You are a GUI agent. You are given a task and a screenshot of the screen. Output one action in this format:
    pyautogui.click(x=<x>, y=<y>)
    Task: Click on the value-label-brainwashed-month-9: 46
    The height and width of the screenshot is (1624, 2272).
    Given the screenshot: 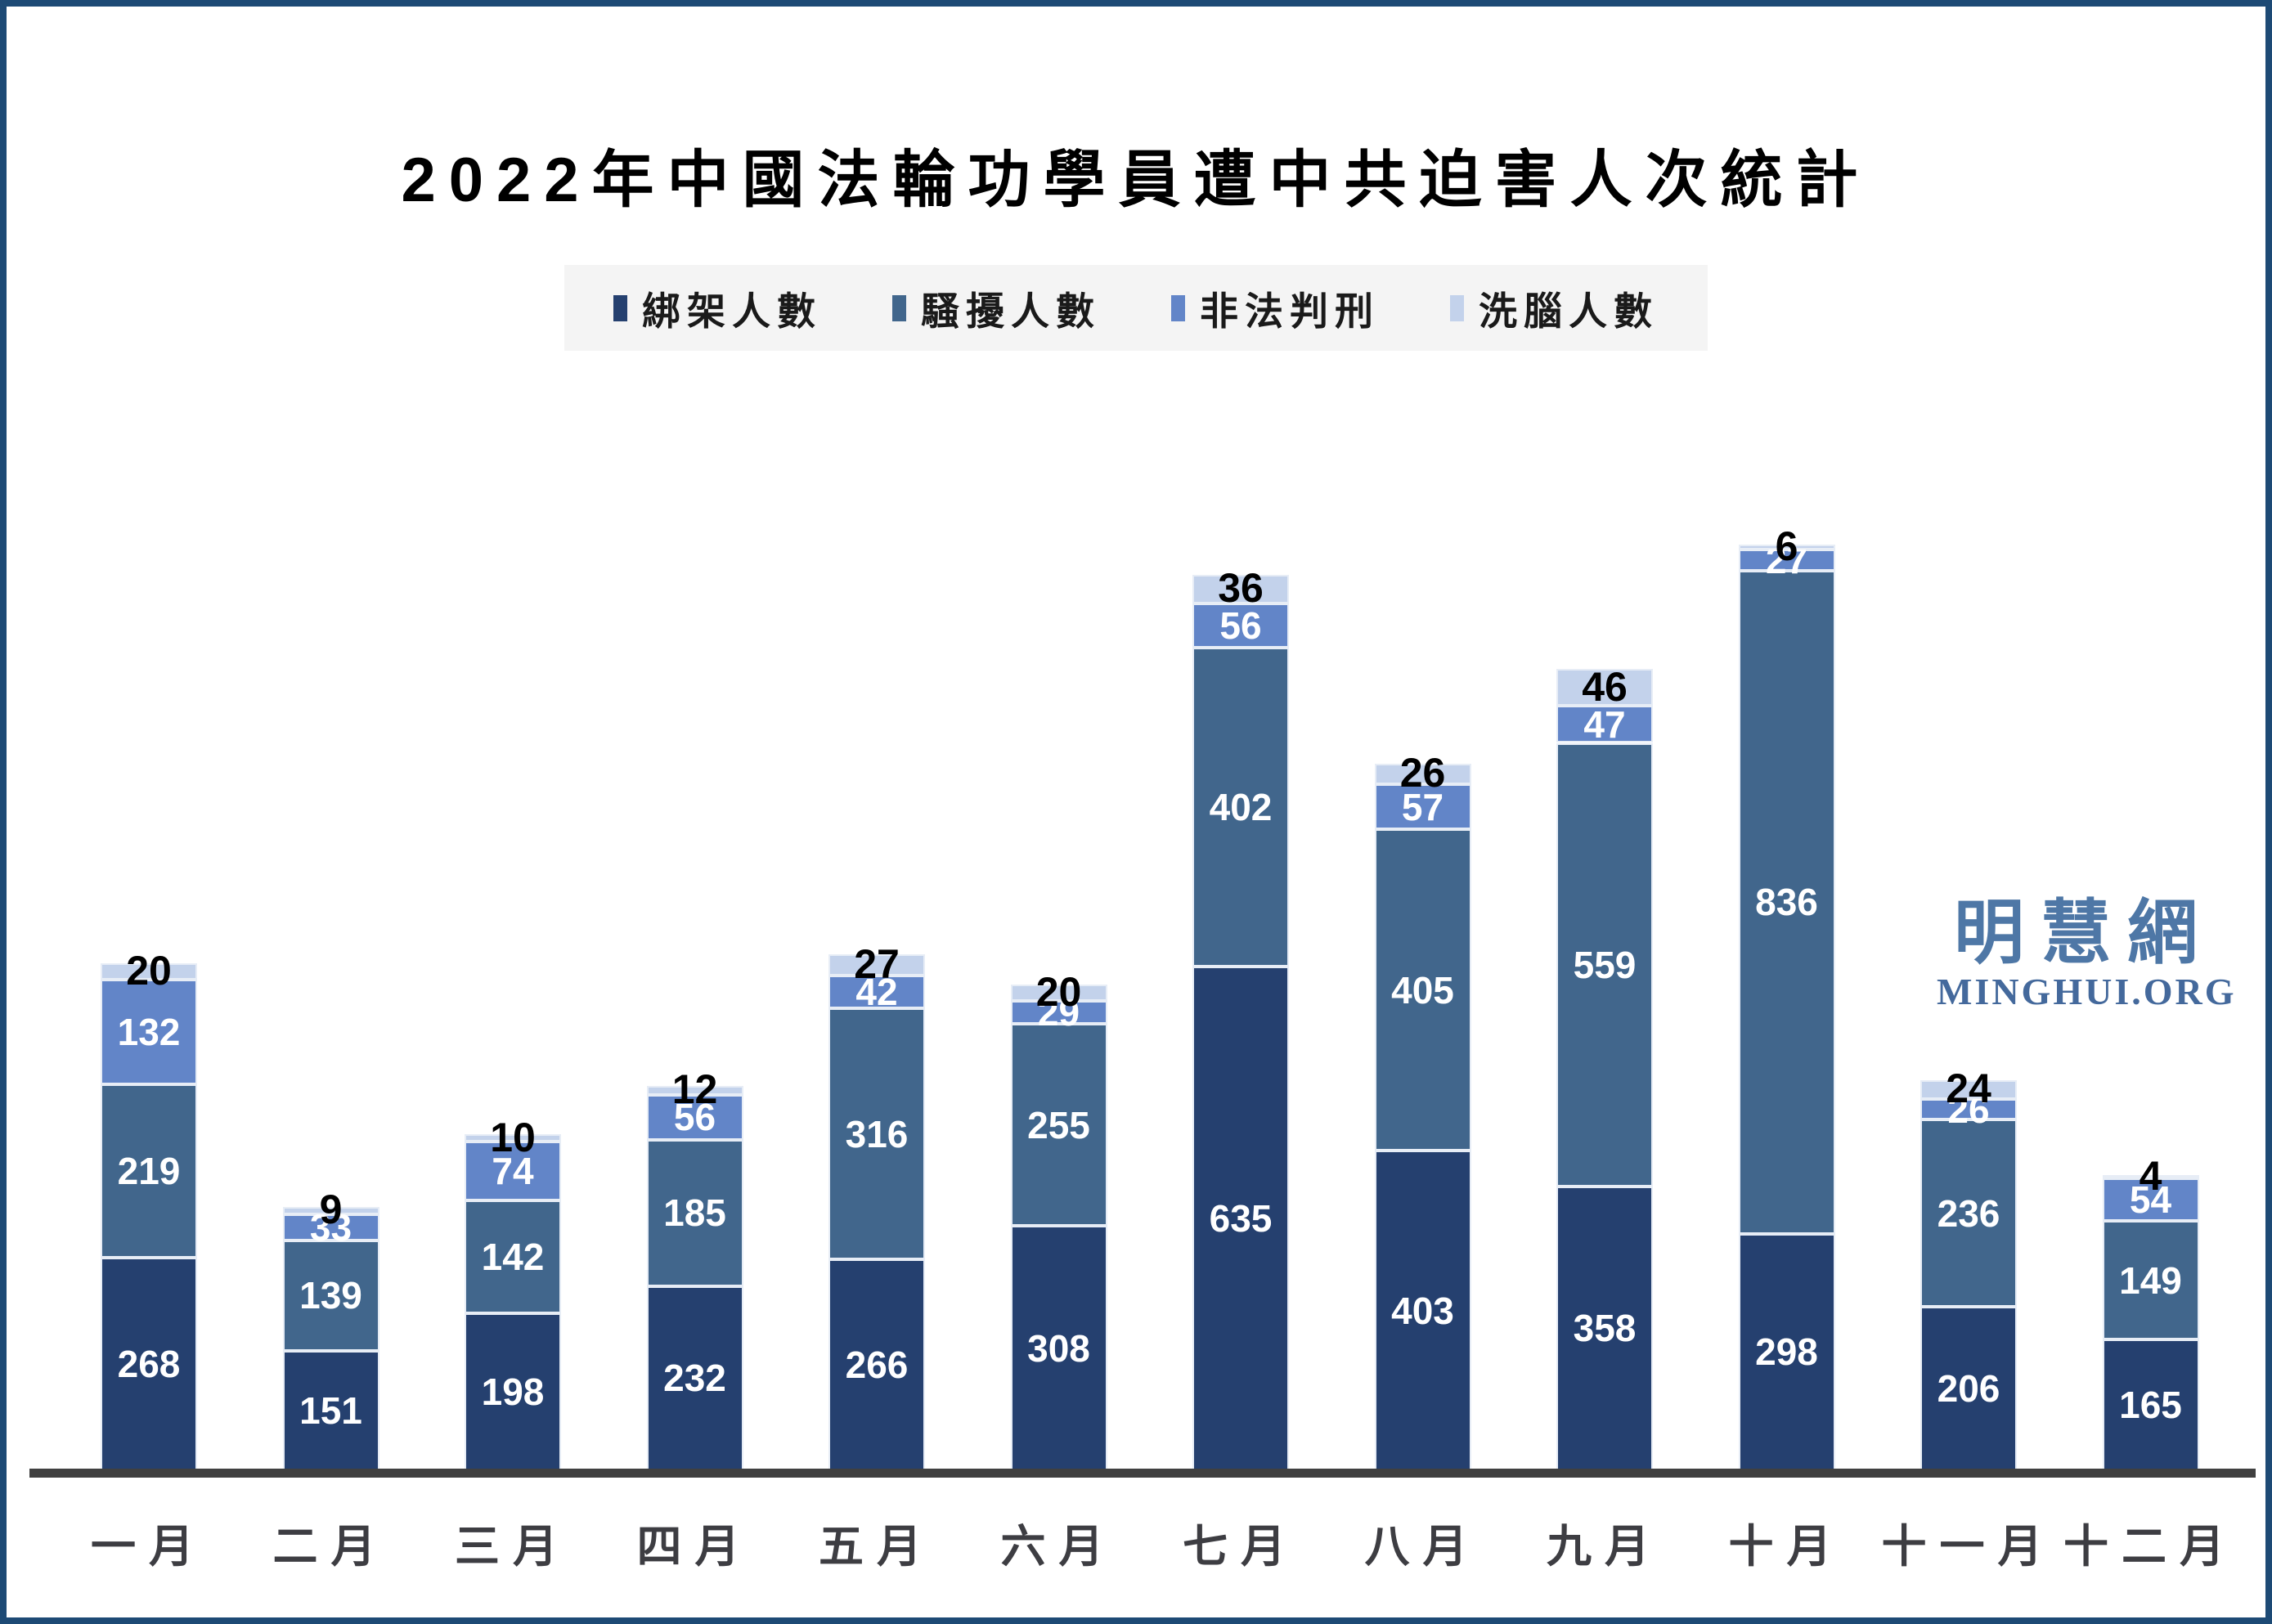 What is the action you would take?
    pyautogui.click(x=1605, y=687)
    